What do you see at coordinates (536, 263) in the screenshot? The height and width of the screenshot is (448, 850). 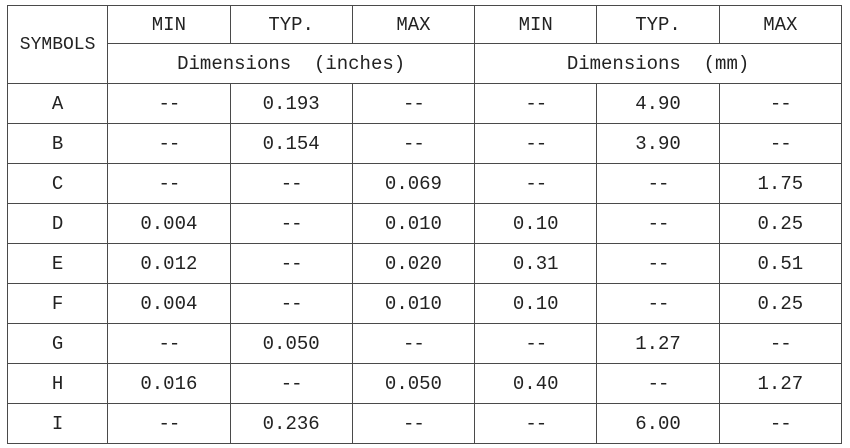 I see `cell-min-mm: 0.31` at bounding box center [536, 263].